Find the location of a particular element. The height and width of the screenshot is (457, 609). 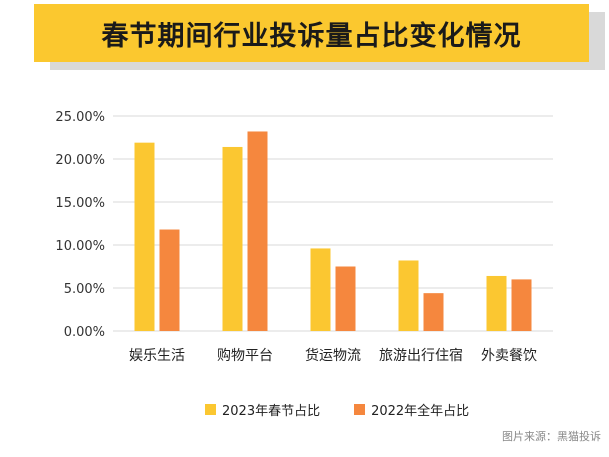

x-category-label: 购物平台 is located at coordinates (245, 356).